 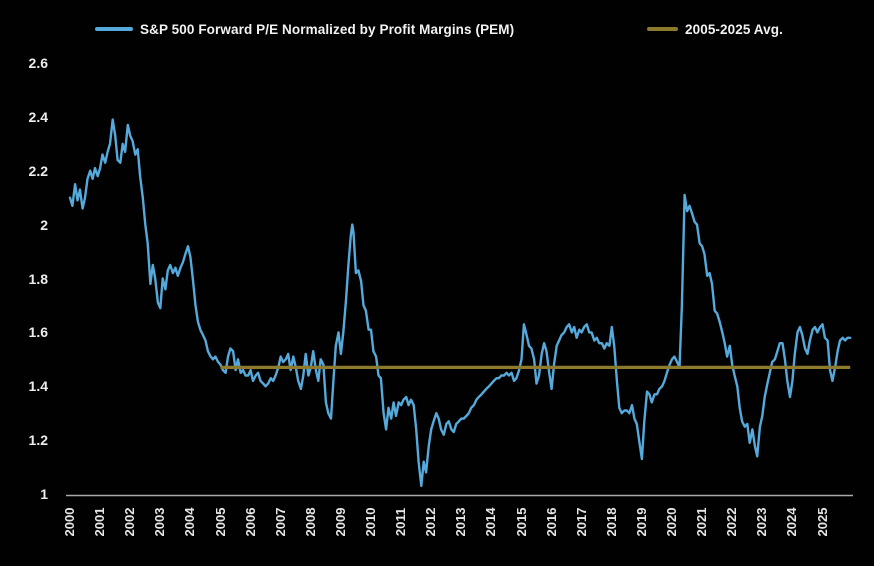 I want to click on pem-line-swatch-icon, so click(x=114, y=29).